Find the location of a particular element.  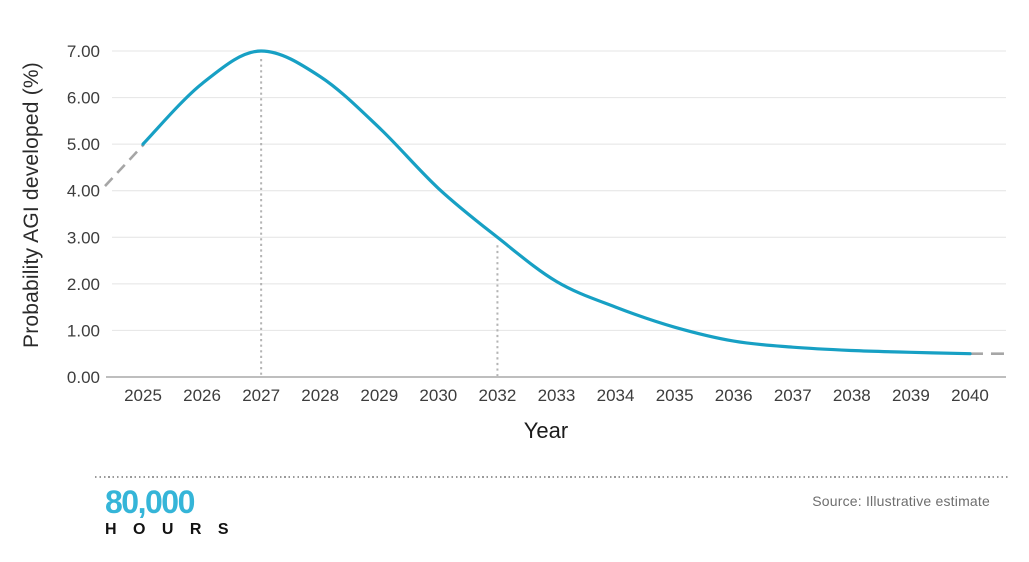

footer-dotted-divider is located at coordinates (552, 477).